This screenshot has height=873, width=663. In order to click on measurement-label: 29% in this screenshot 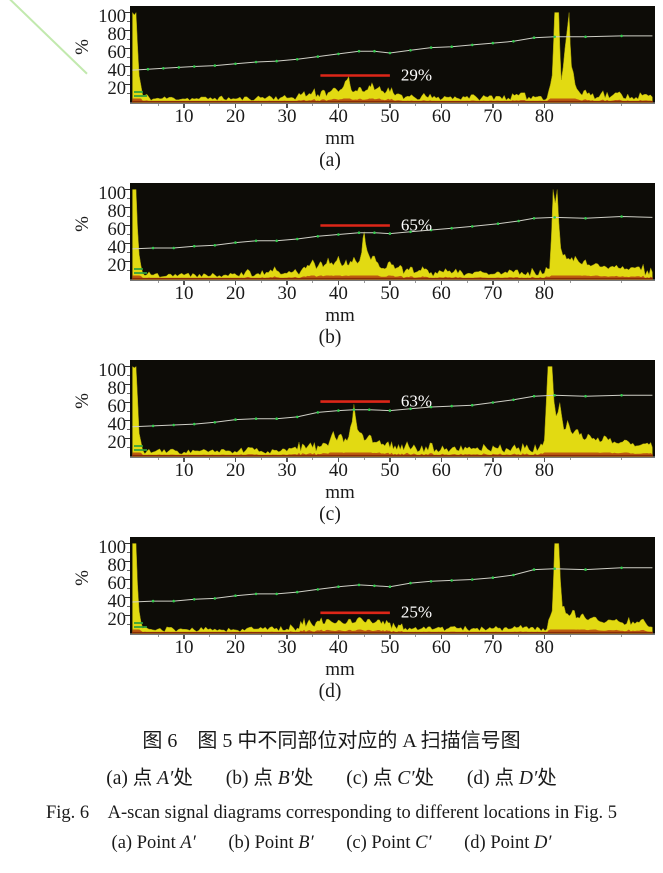, I will do `click(416, 74)`.